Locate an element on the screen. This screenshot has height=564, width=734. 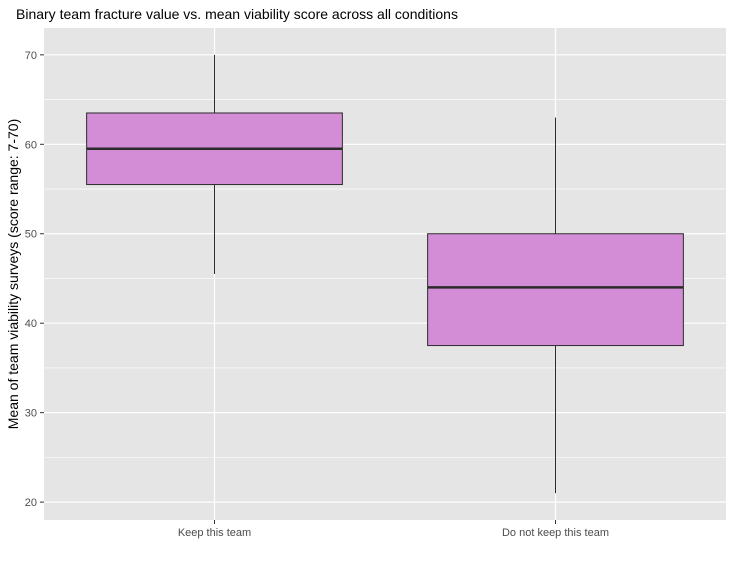
y-tick-label: 20 is located at coordinates (31, 503).